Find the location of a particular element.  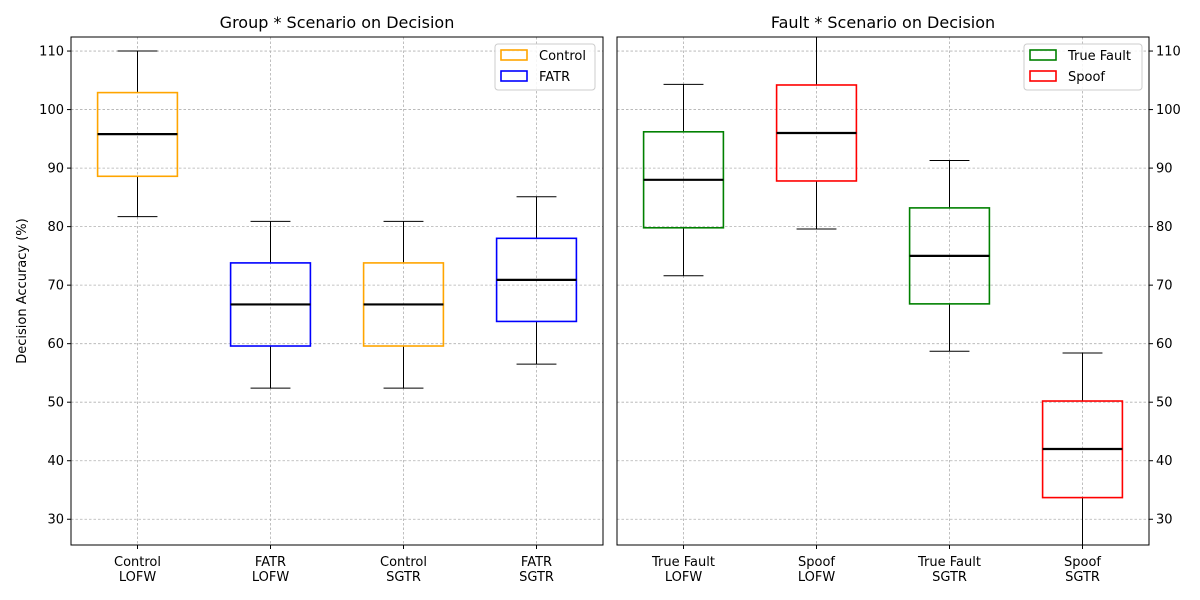

legend: Control FATR is located at coordinates (545, 67).